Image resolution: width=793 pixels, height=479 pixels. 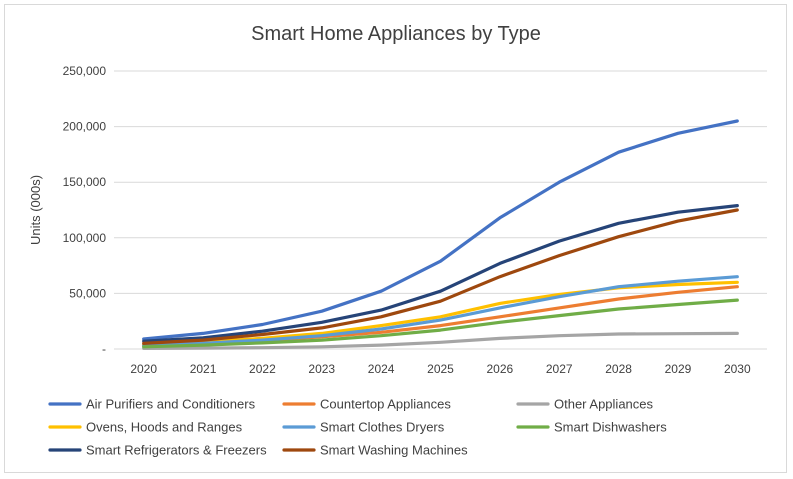 What do you see at coordinates (104, 349) in the screenshot?
I see `y-tick-label: -` at bounding box center [104, 349].